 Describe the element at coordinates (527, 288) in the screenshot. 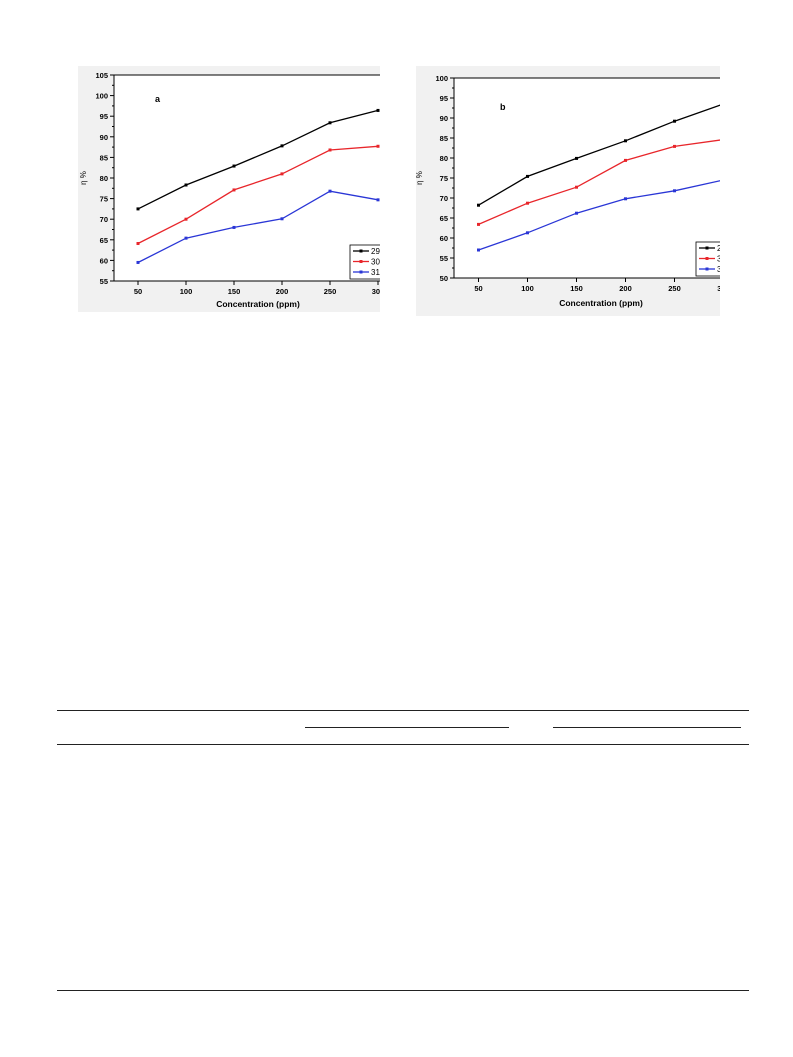

I see `chart-b-x-tick-label: 100` at that location.